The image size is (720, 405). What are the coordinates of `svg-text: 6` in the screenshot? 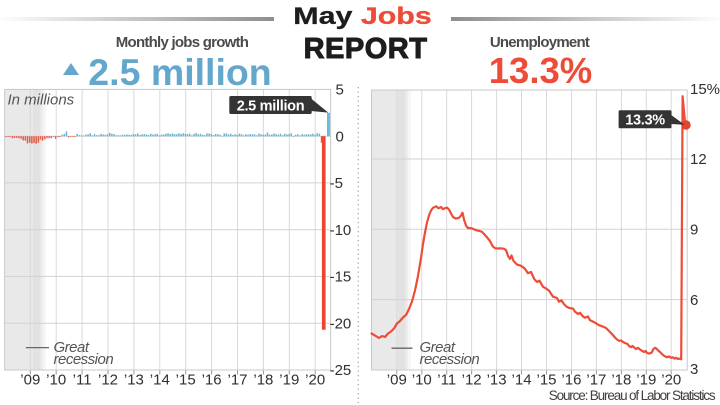 It's located at (694, 300).